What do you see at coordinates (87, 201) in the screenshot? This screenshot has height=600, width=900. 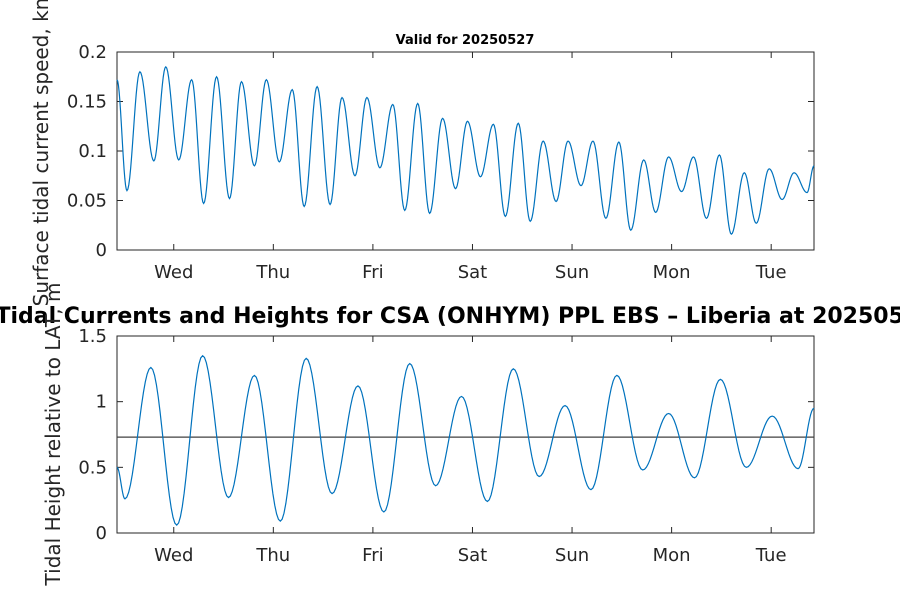 I see `current-speed-ytick-label: 0.05` at bounding box center [87, 201].